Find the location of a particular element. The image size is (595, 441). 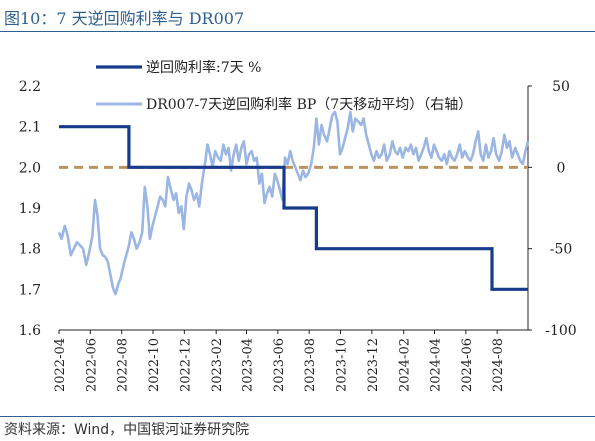

left-tick-label: 2.0 is located at coordinates (30, 168).